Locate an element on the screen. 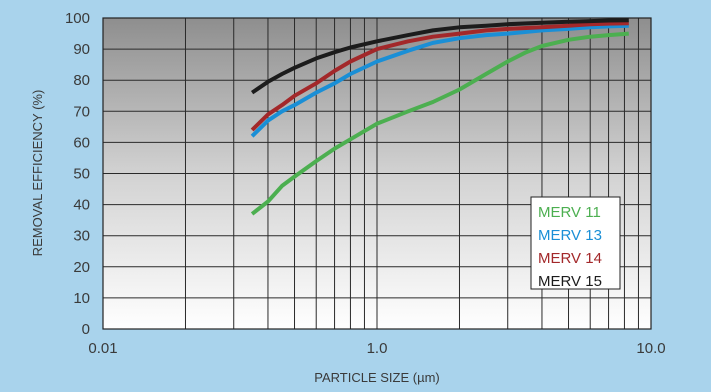  y-tick-label: 30 is located at coordinates (81, 236).